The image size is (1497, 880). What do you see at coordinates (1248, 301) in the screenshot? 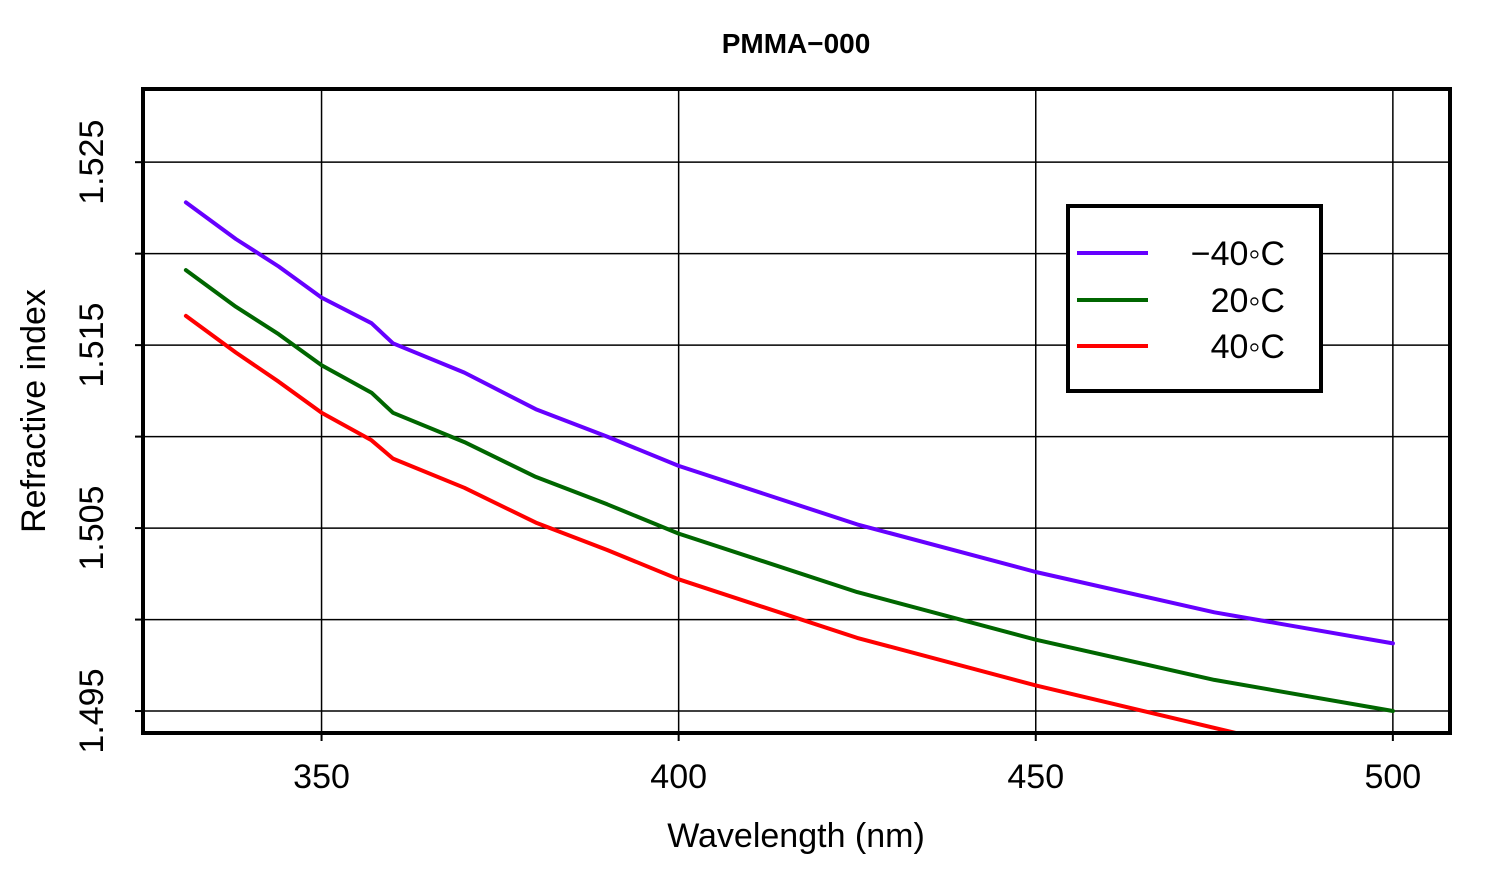
I see `legend-label: 20◦C` at bounding box center [1248, 301].